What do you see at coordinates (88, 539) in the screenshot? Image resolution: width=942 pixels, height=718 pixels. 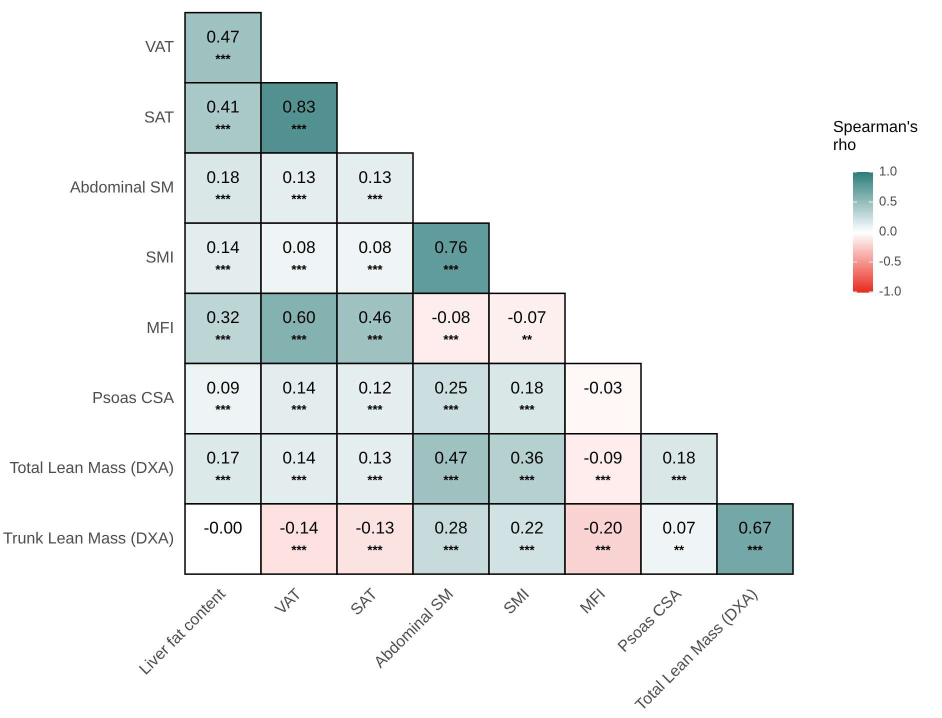 I see `y-tick-label: Trunk Lean Mass (DXA)` at bounding box center [88, 539].